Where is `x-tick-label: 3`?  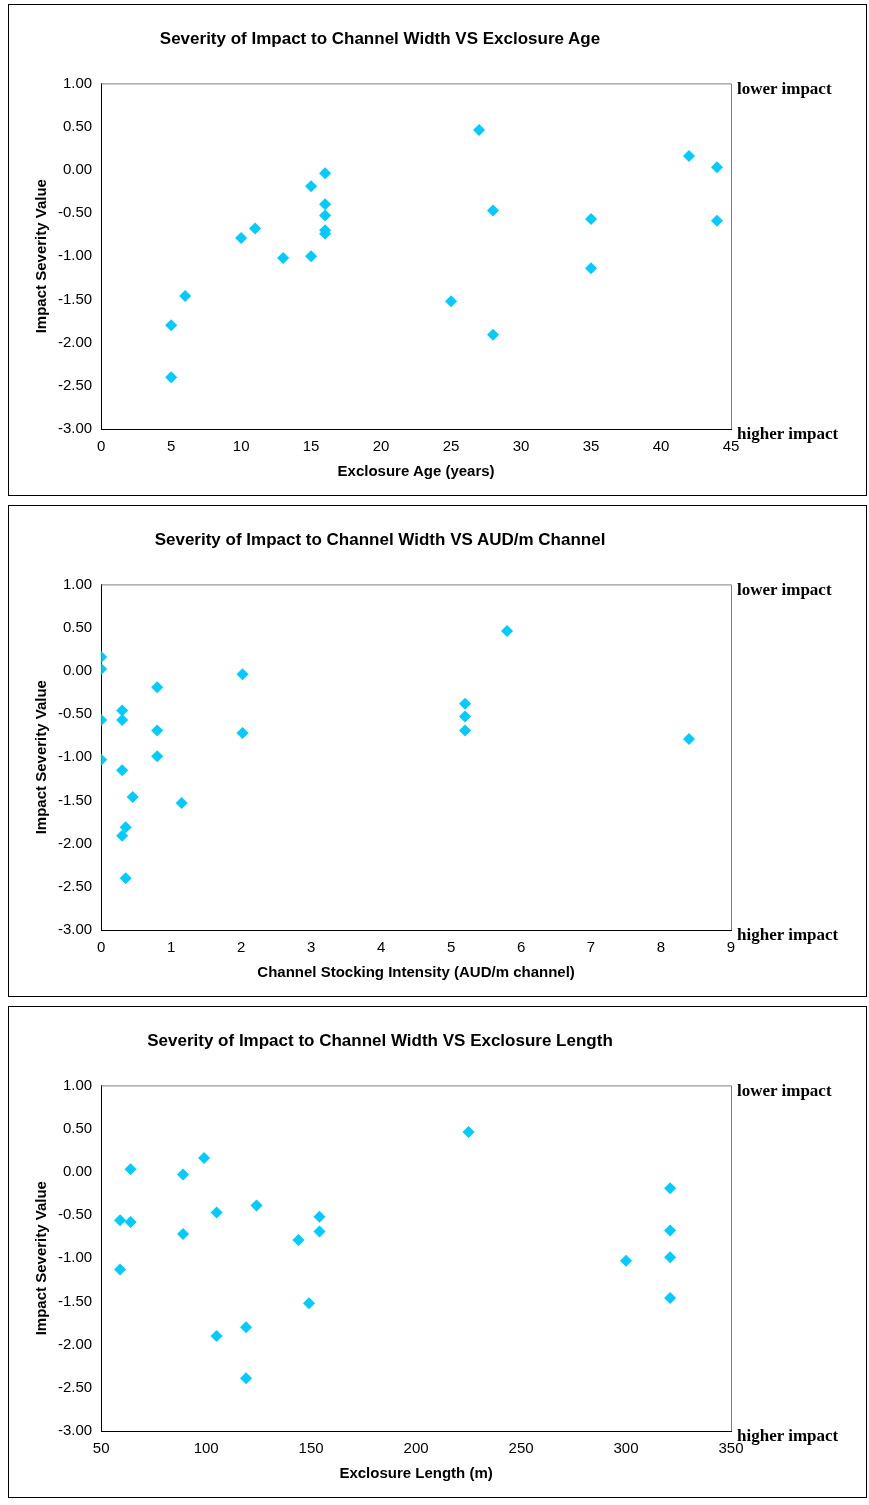
x-tick-label: 3 is located at coordinates (311, 947).